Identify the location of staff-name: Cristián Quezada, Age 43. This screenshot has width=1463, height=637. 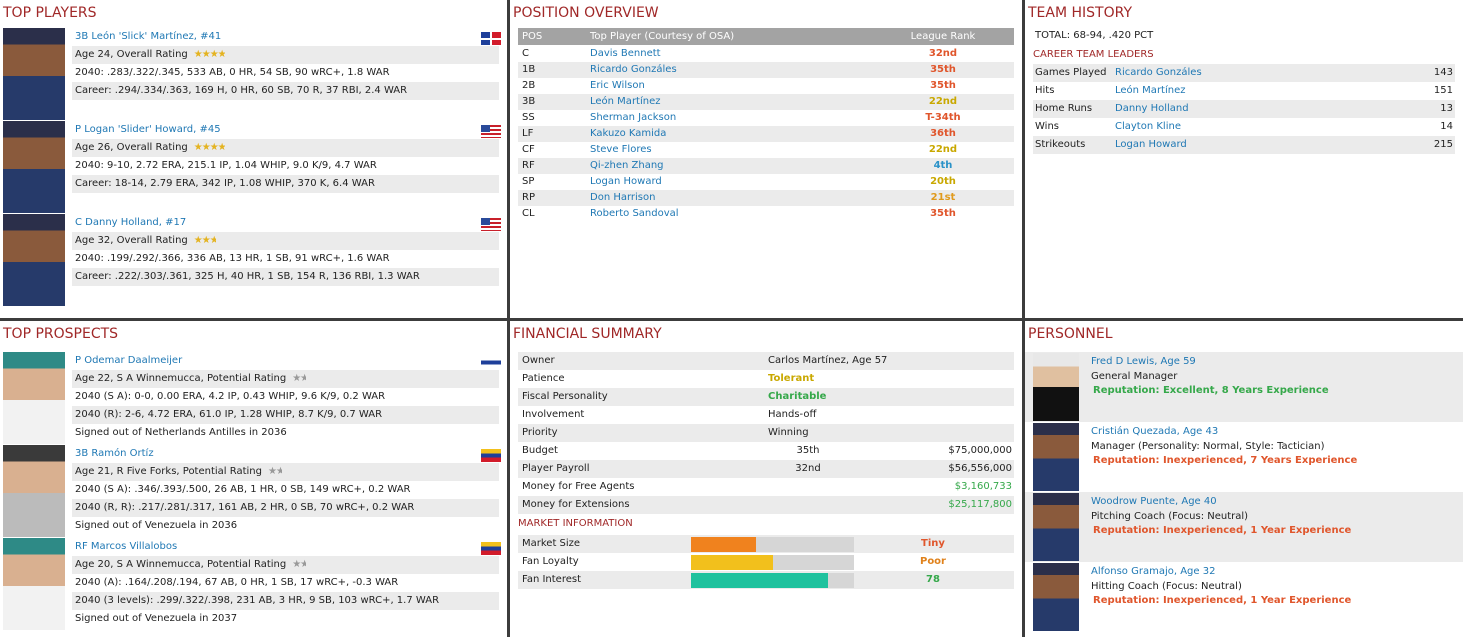
(1155, 431).